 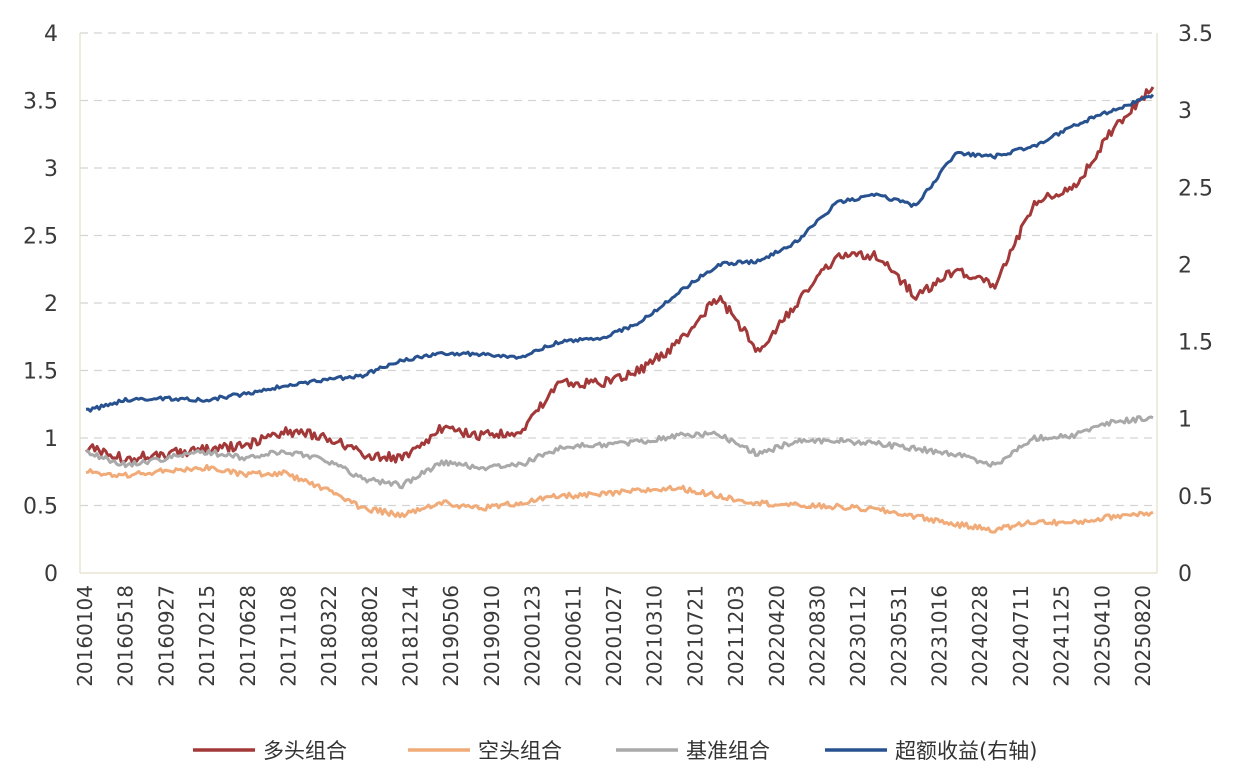 I want to click on x-tick-label: 20220830, so click(x=817, y=636).